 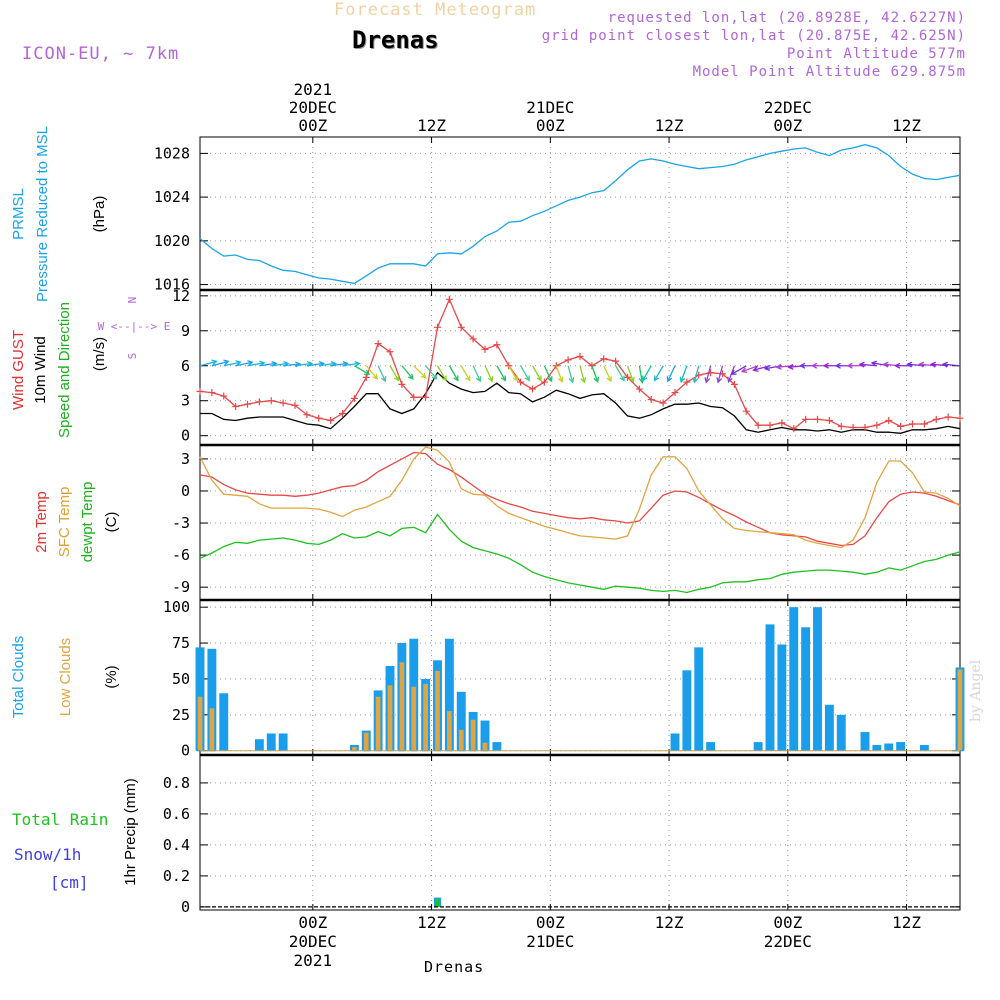 What do you see at coordinates (64, 522) in the screenshot?
I see `sfc-temp-label: SFC Temp` at bounding box center [64, 522].